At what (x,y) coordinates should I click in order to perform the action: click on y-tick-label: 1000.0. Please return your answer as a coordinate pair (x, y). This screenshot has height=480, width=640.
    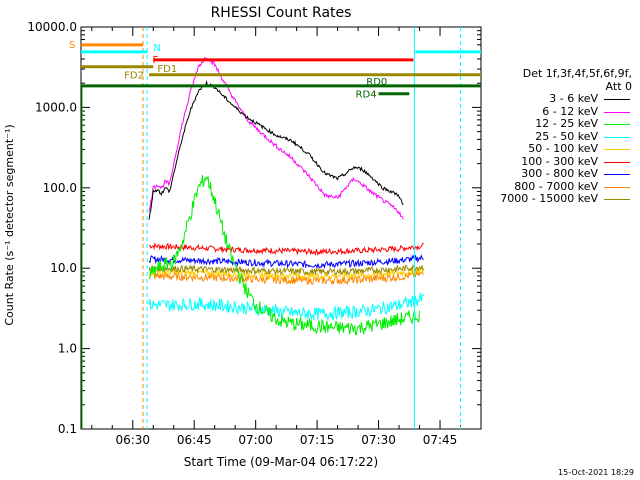
    Looking at the image, I should click on (56, 107).